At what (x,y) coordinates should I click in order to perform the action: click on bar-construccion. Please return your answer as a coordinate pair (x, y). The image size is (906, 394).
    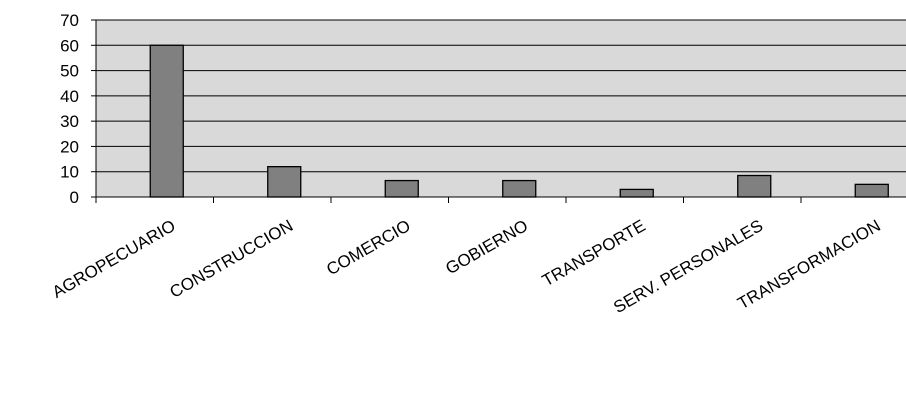
    Looking at the image, I should click on (284, 182).